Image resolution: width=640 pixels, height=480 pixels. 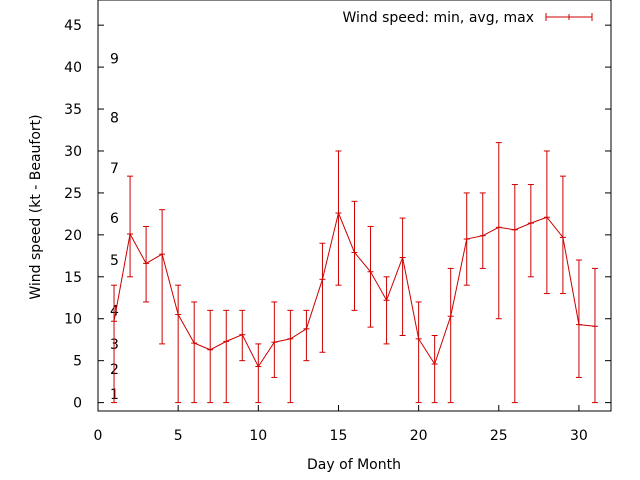 What do you see at coordinates (579, 436) in the screenshot?
I see `x-tick-label: 30` at bounding box center [579, 436].